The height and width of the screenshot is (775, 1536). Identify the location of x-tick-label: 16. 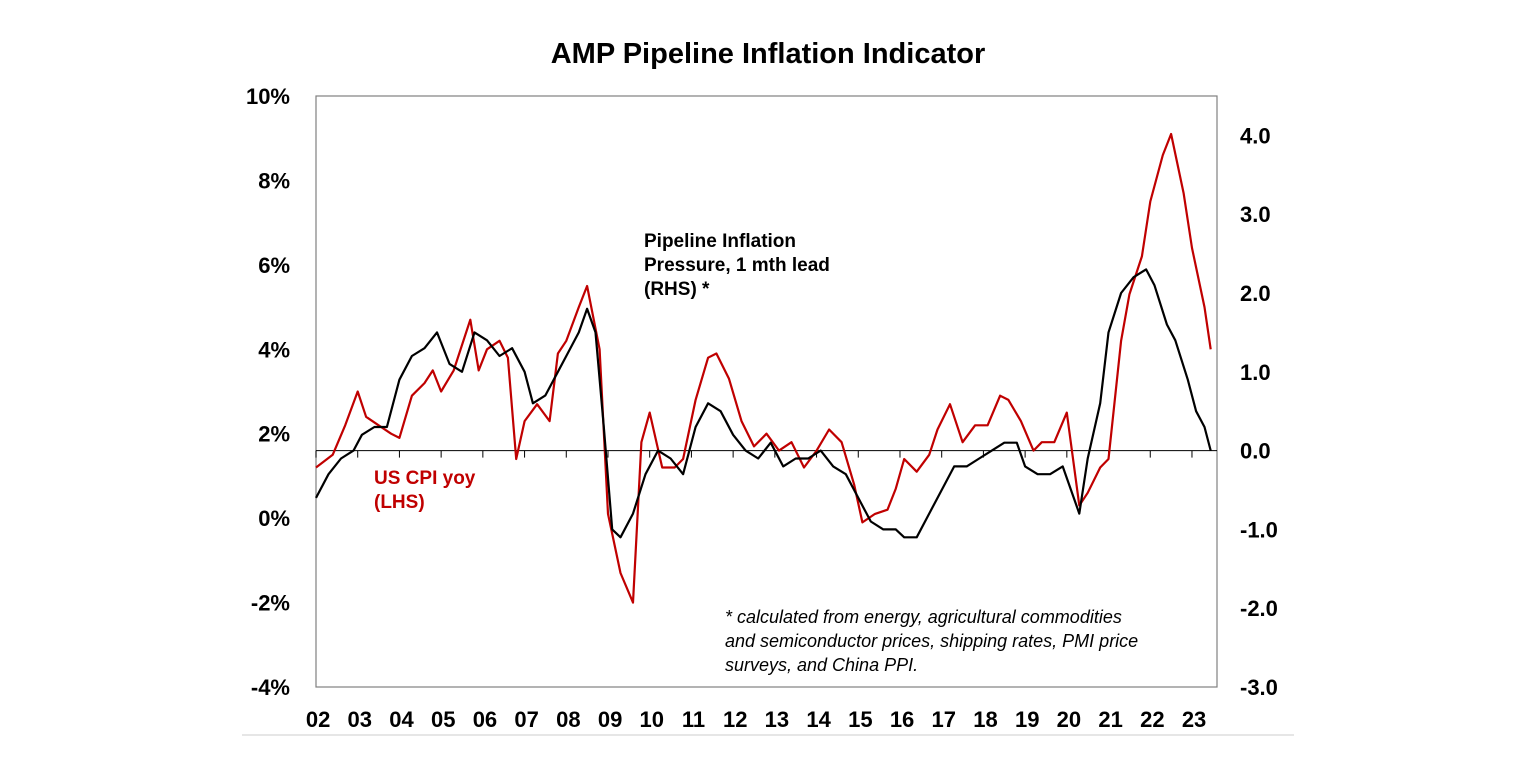
(902, 719).